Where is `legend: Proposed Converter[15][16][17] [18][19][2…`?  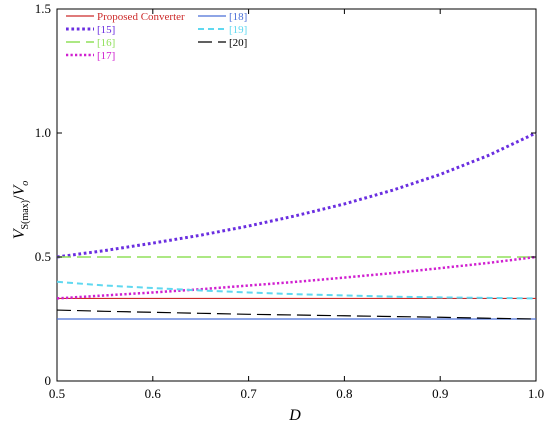
legend: Proposed Converter[15][16][17] [18][19][2… is located at coordinates (156, 36).